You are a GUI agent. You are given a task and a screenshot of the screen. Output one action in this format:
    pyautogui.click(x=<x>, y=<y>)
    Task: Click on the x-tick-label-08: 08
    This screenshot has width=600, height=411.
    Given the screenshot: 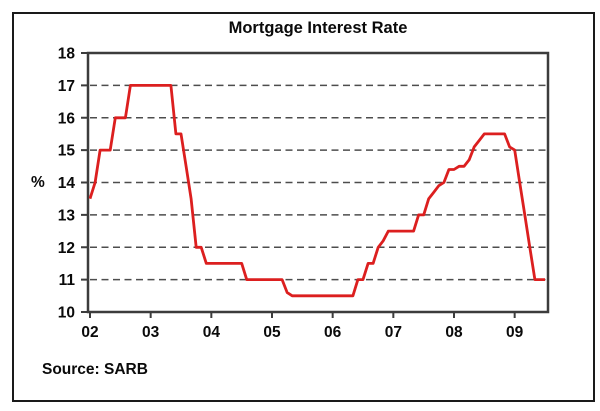 What is the action you would take?
    pyautogui.click(x=454, y=332)
    